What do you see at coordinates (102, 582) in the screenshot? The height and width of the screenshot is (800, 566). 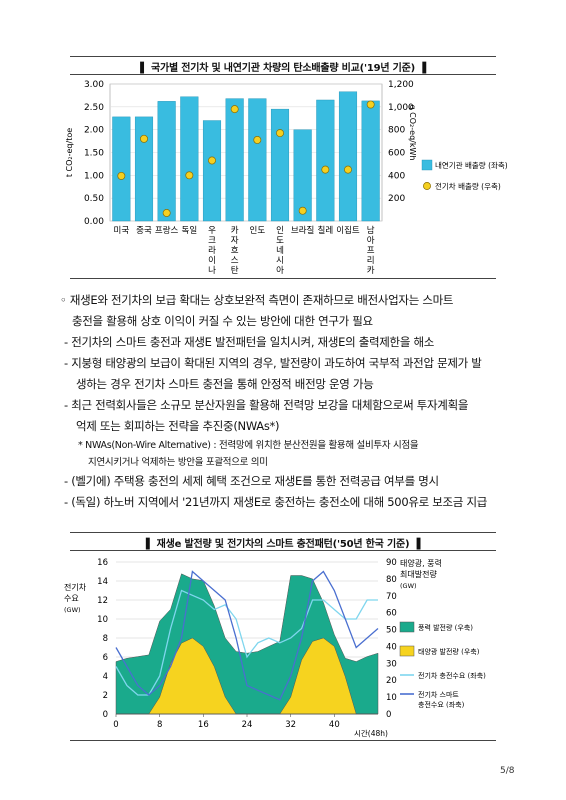 I see `chart2-left-tick: 14` at bounding box center [102, 582].